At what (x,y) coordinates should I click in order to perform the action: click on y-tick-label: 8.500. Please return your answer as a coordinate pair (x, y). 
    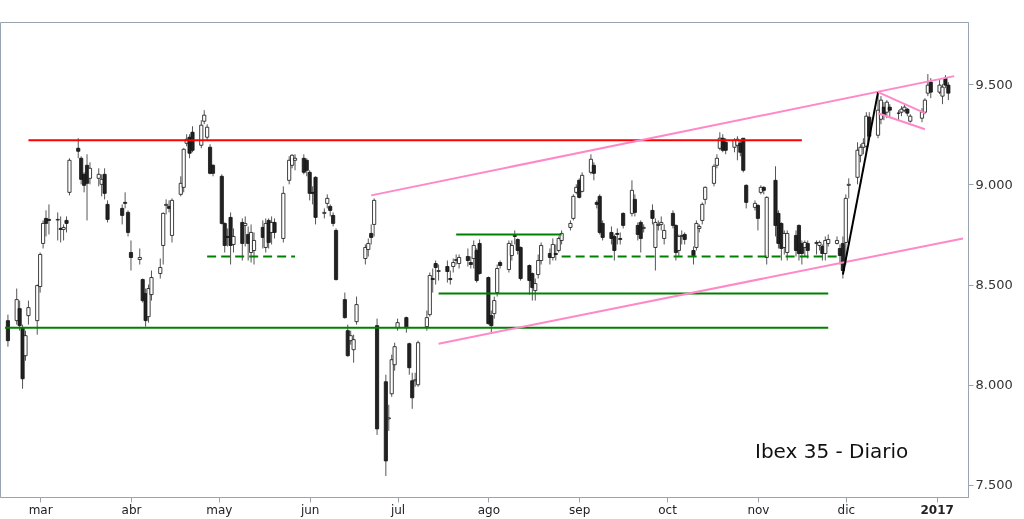
    Looking at the image, I should click on (994, 285).